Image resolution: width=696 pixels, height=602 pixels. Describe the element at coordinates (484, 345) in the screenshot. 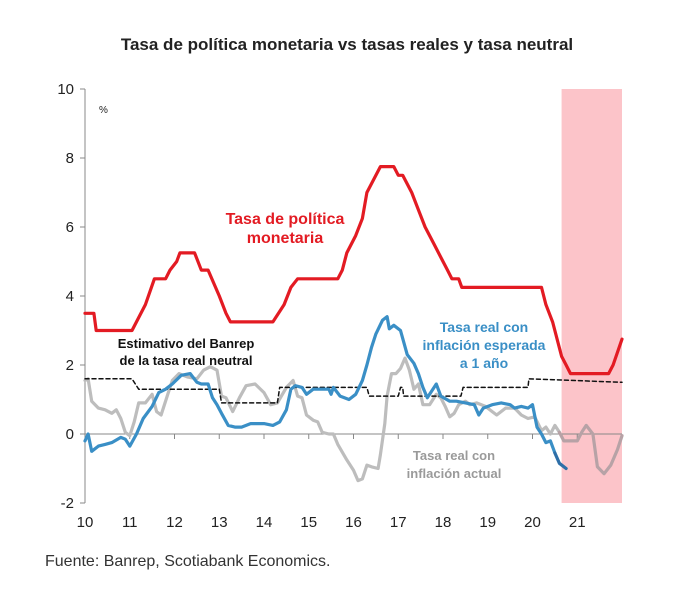

I see `series-label: inflación esperada` at that location.